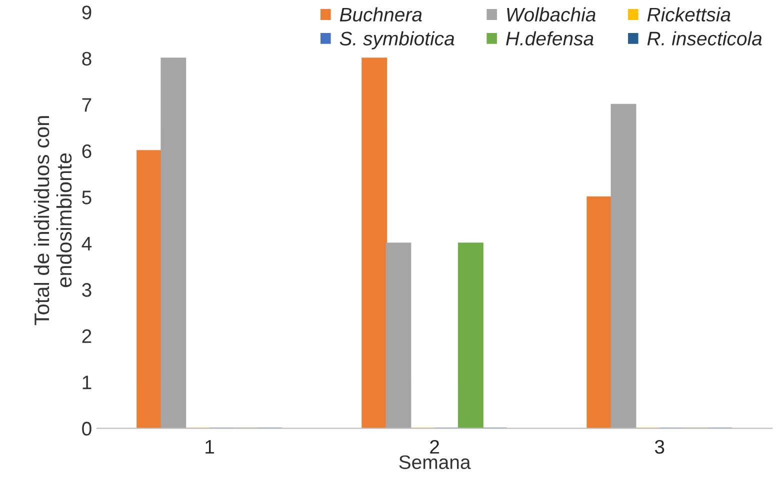 The image size is (776, 484). I want to click on y-tick-label: 3, so click(87, 290).